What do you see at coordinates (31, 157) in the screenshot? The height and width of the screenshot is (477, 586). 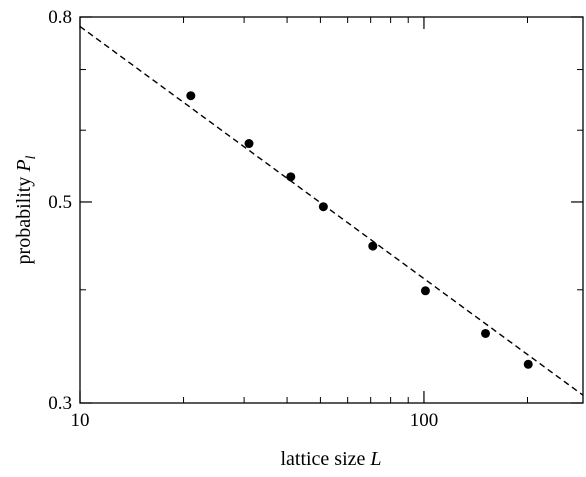 I see `y-axis-variable-subscript: l` at bounding box center [31, 157].